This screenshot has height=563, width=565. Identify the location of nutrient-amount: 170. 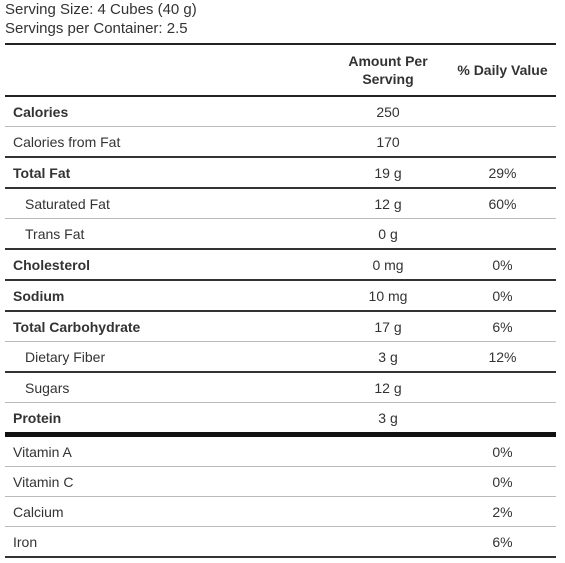
(388, 142).